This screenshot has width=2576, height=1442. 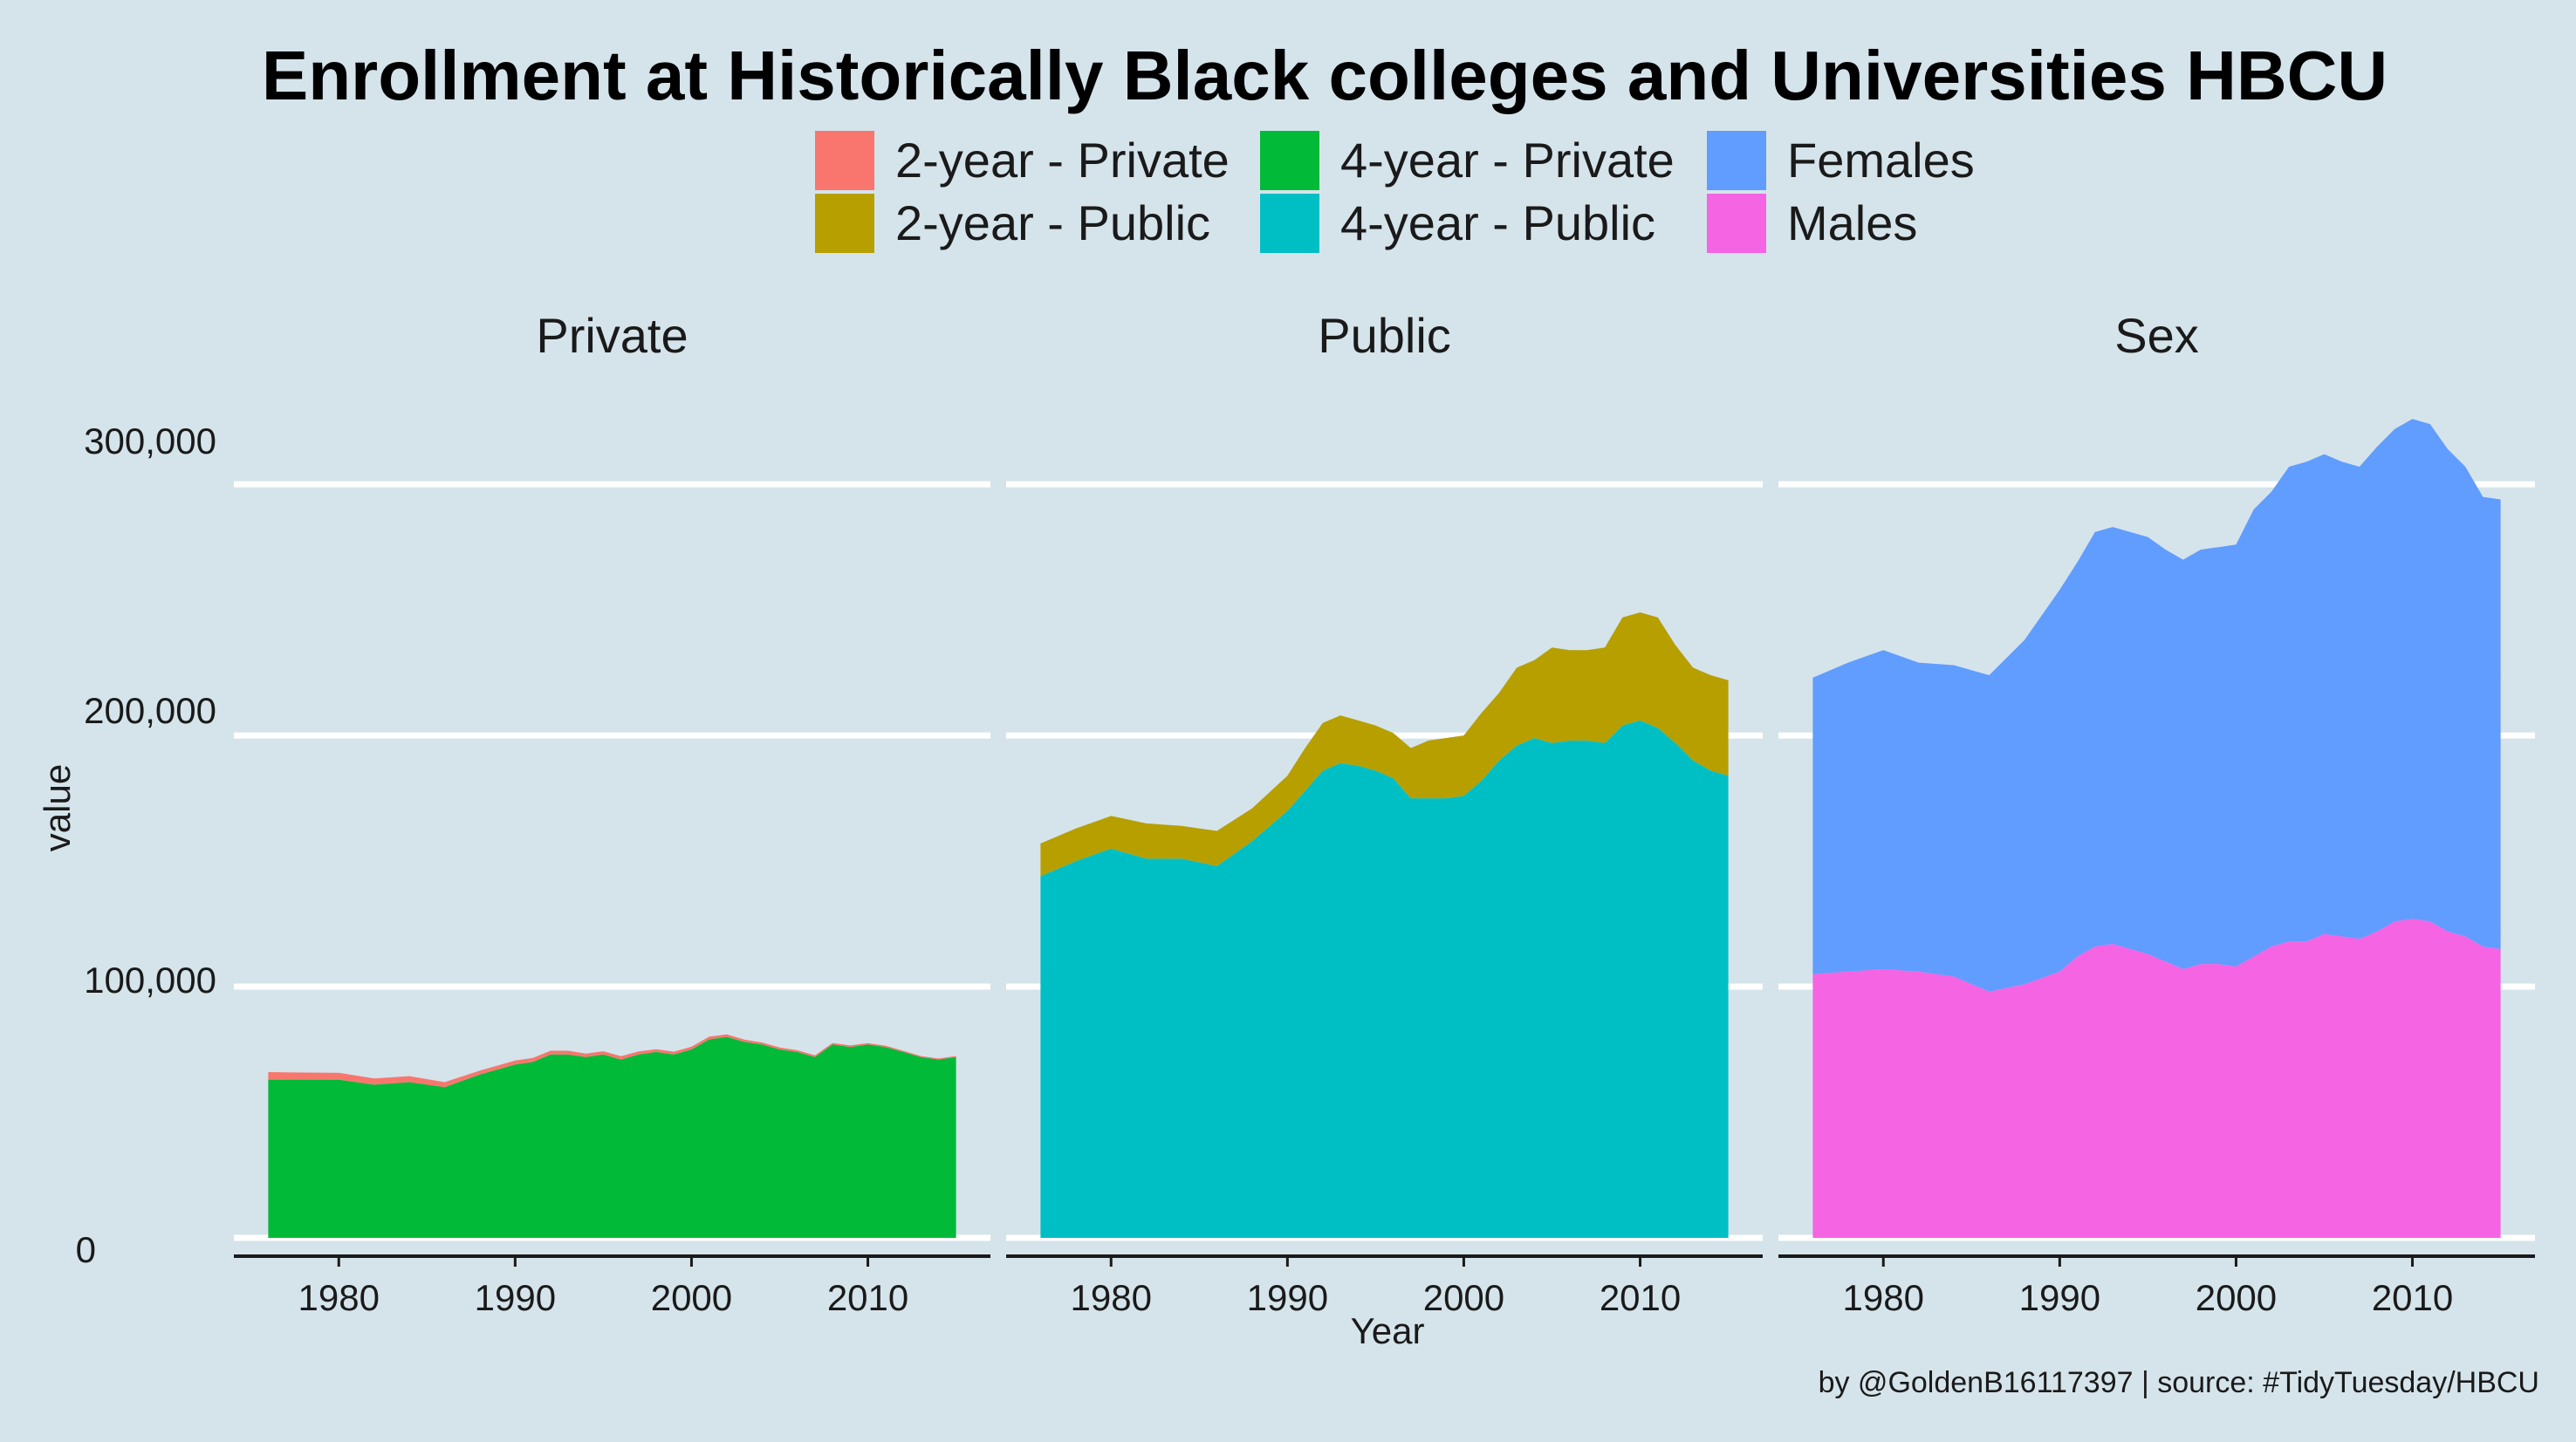 I want to click on facet-strip-label: Sex, so click(x=2156, y=335).